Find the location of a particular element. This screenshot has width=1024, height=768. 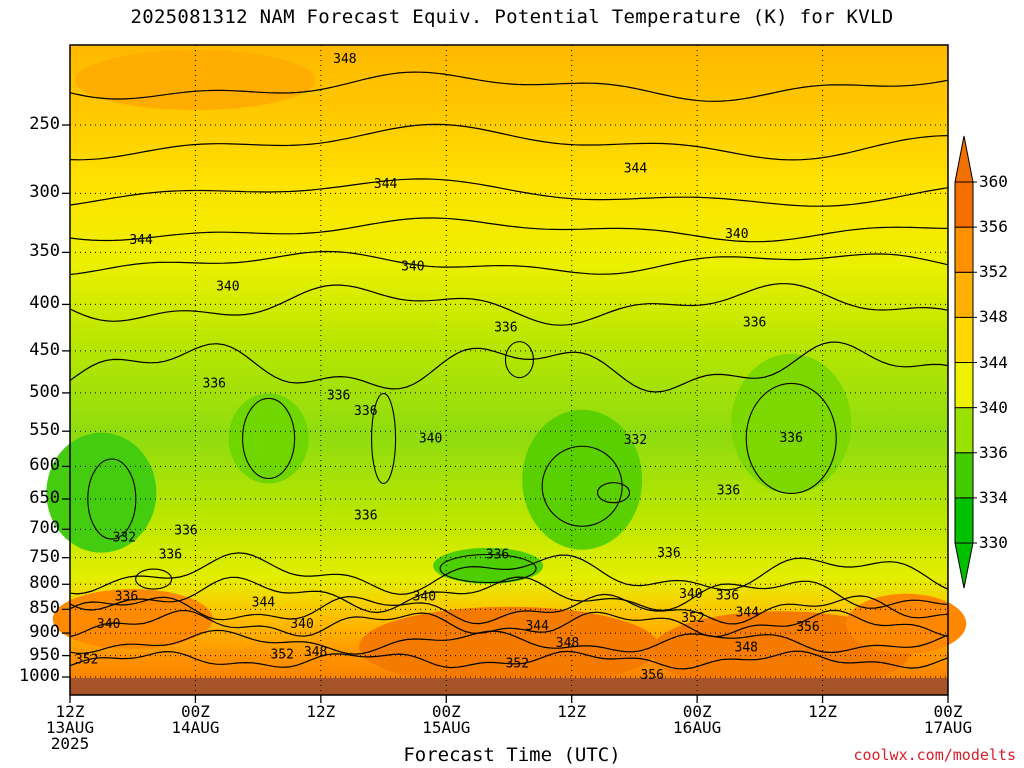

y-tick-label: 300 is located at coordinates (44, 192).